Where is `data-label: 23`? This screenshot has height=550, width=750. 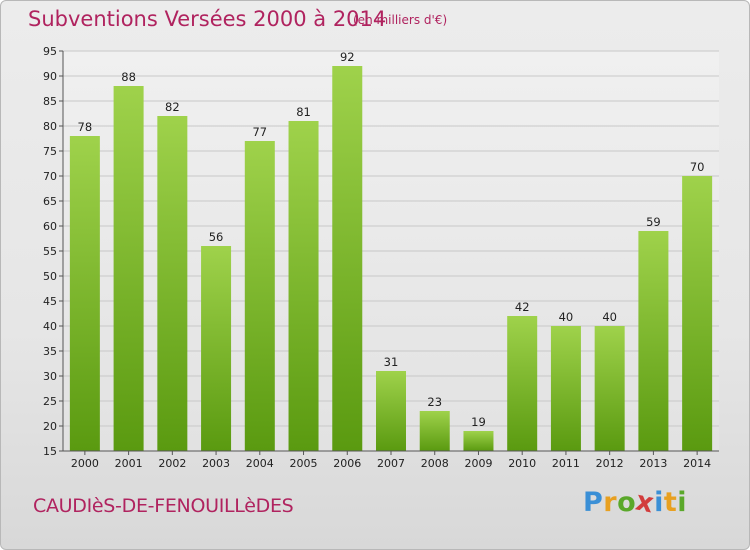
data-label: 23 is located at coordinates (434, 402).